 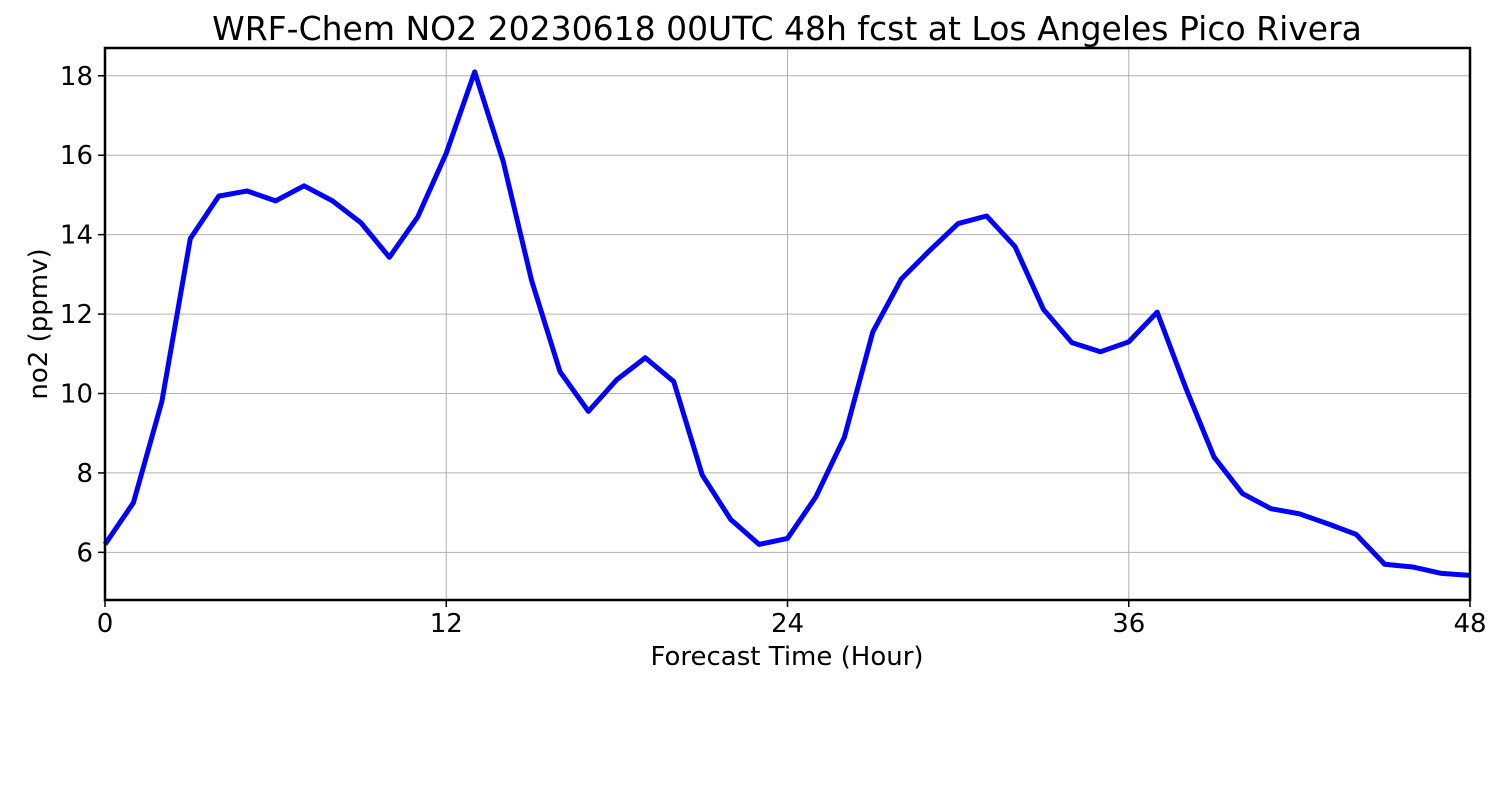 I want to click on y-tick-label: 8, so click(x=84, y=474).